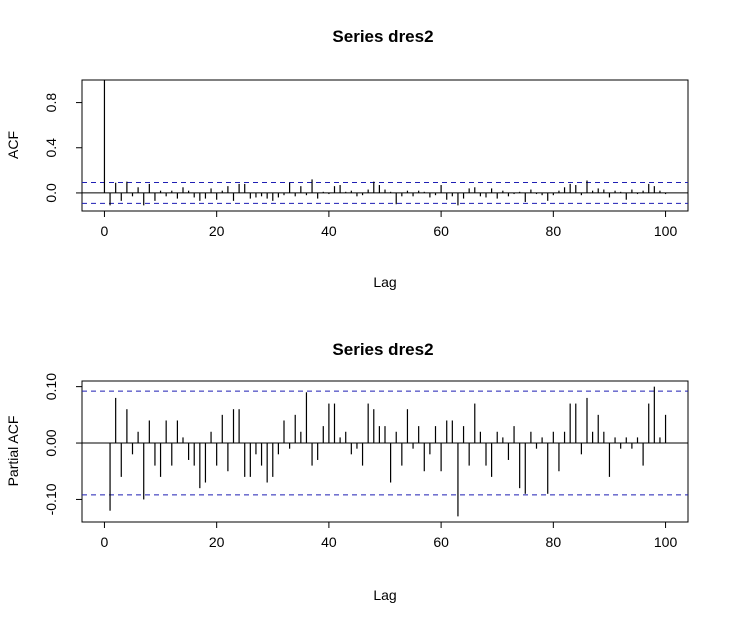 The image size is (730, 625). What do you see at coordinates (554, 542) in the screenshot?
I see `pacf-x-tick-label: 80` at bounding box center [554, 542].